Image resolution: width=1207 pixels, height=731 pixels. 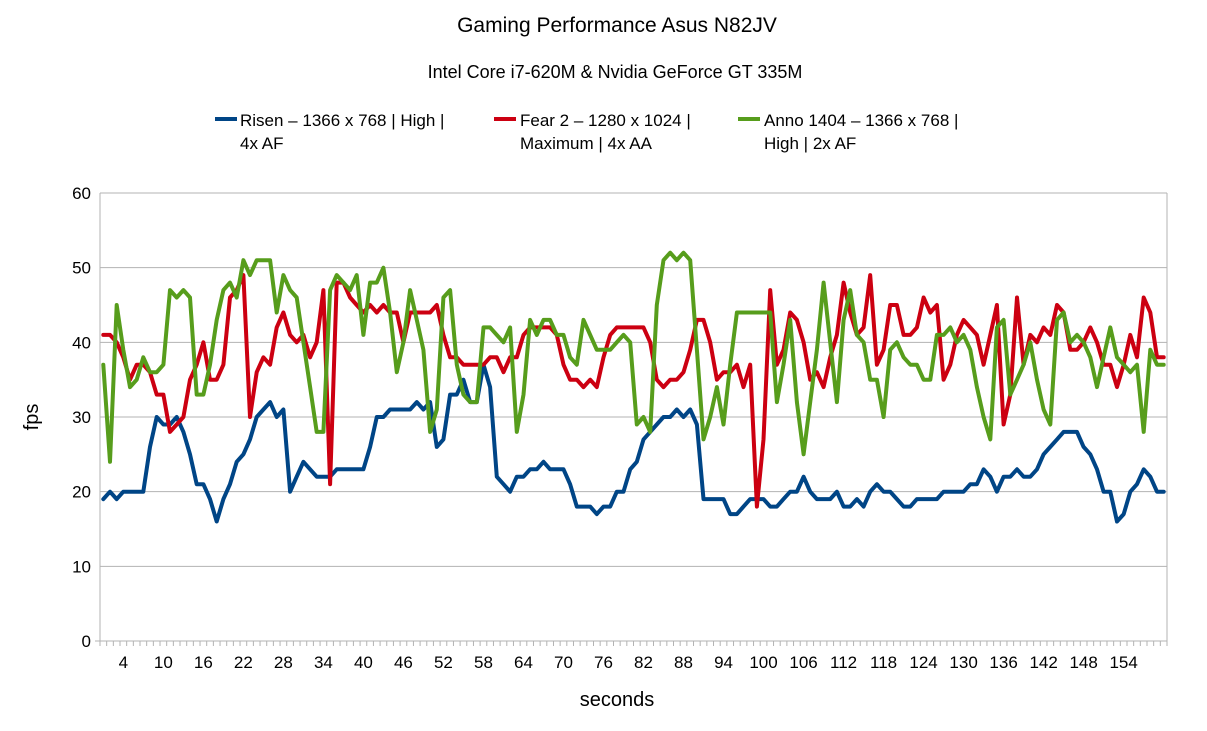 I want to click on chart-title: Gaming Performance Asus N82JV, so click(x=617, y=25).